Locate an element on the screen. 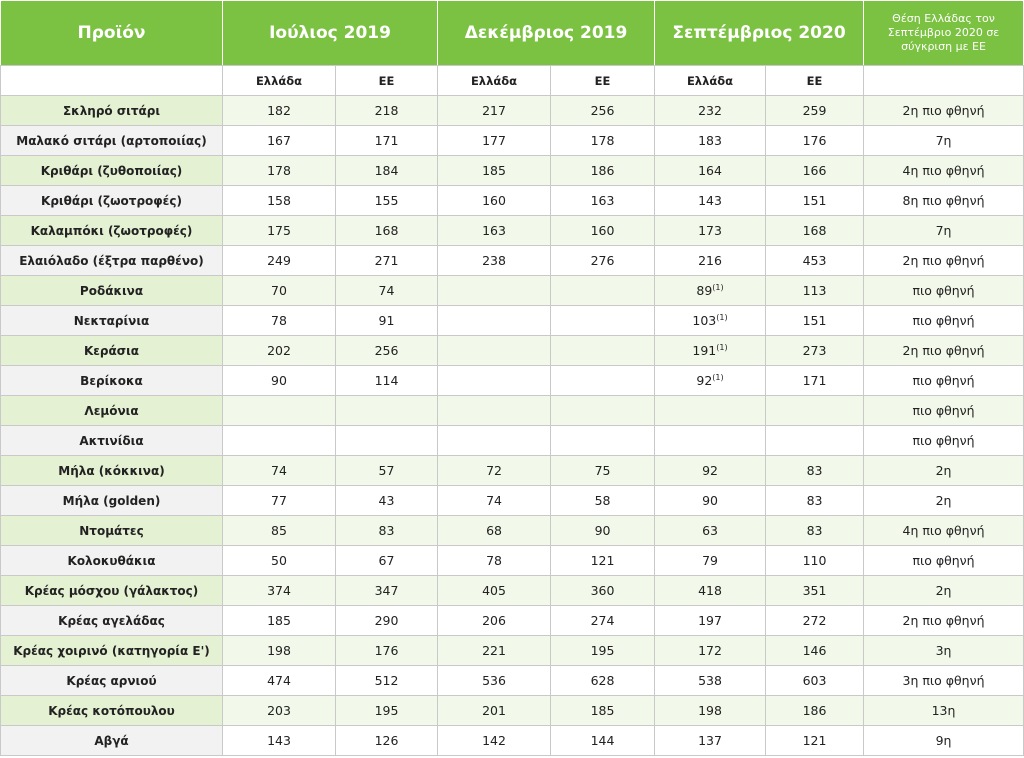  value-cell: 272 is located at coordinates (815, 620).